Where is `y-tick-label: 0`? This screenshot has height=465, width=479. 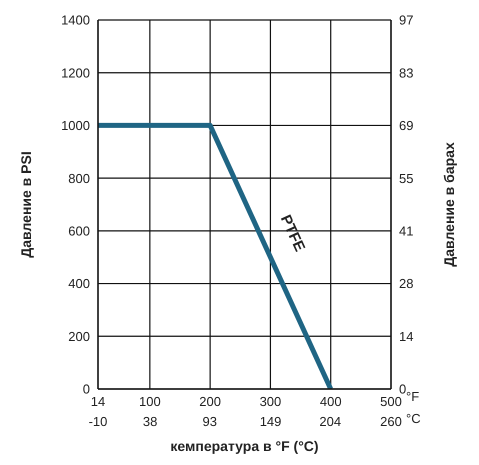
y-tick-label: 0 is located at coordinates (86, 389).